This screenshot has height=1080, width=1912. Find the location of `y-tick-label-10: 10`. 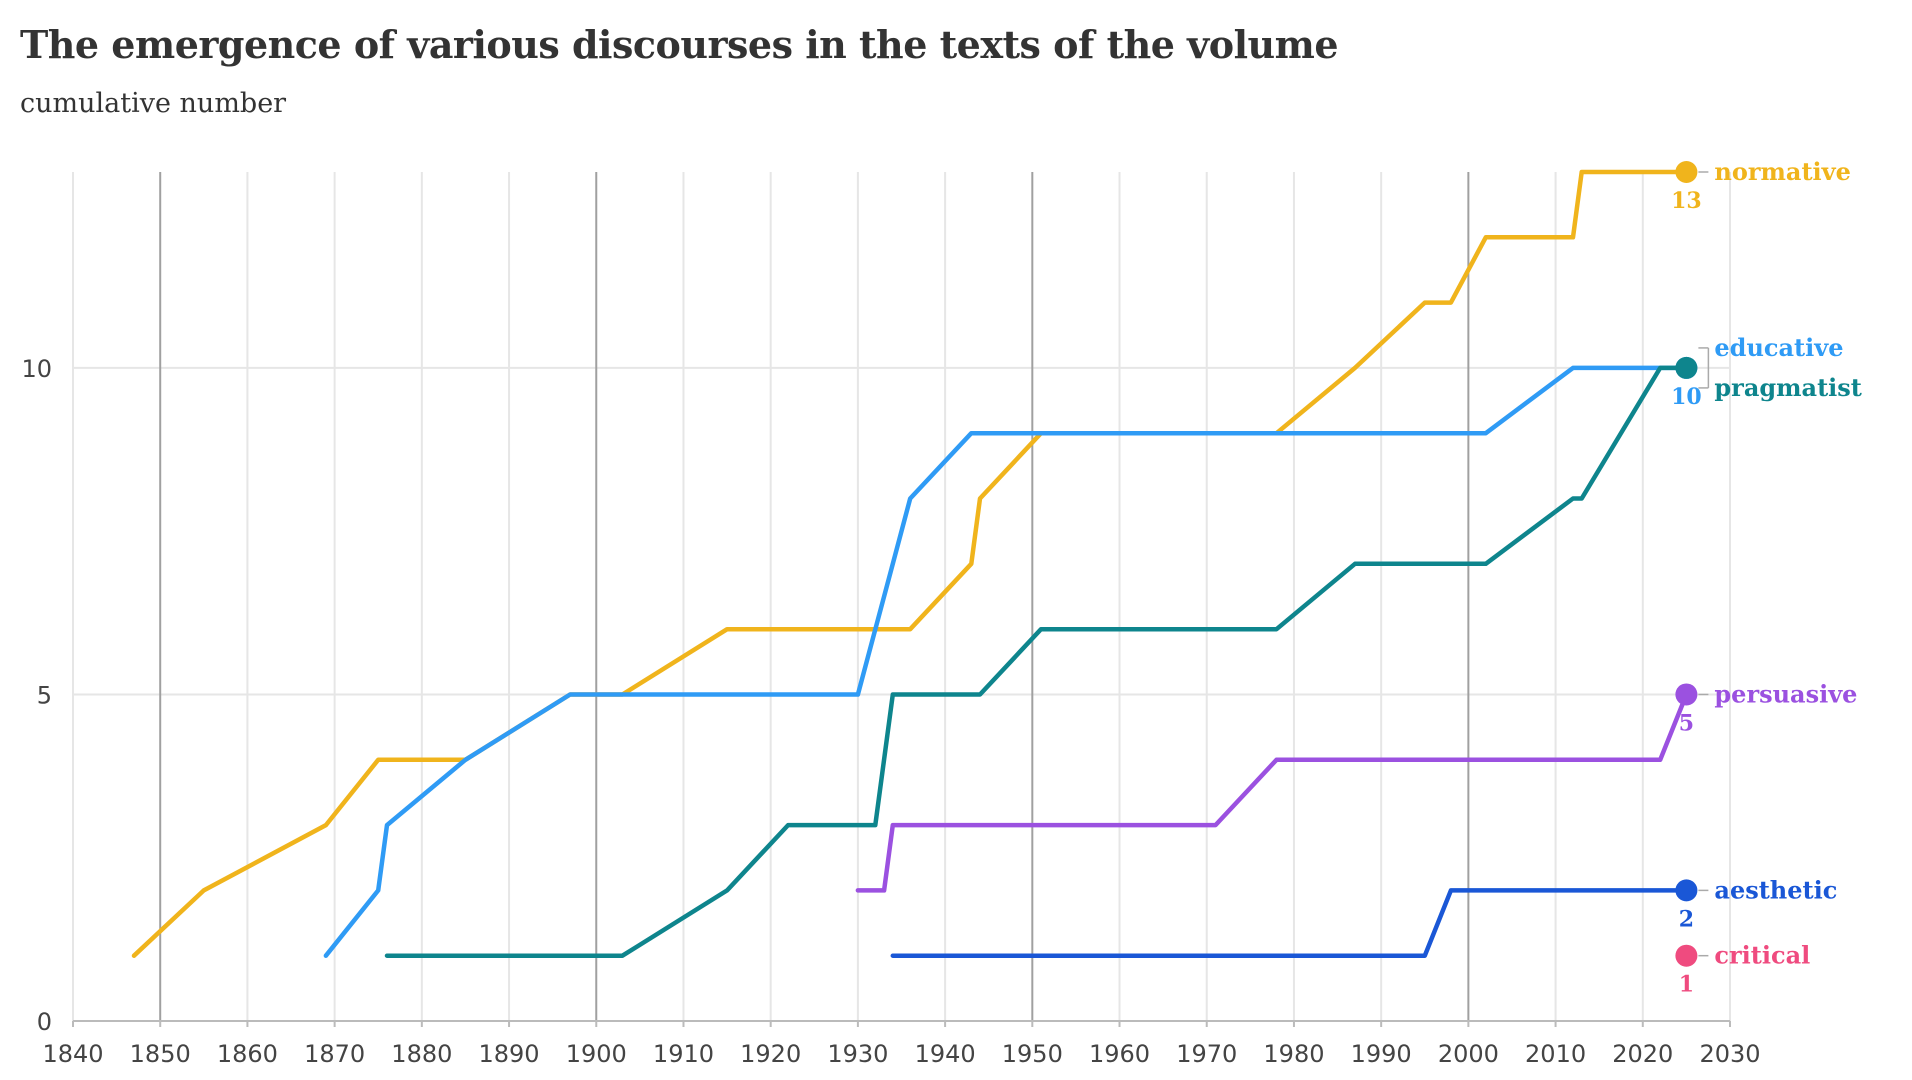

y-tick-label-10: 10 is located at coordinates (36, 369).